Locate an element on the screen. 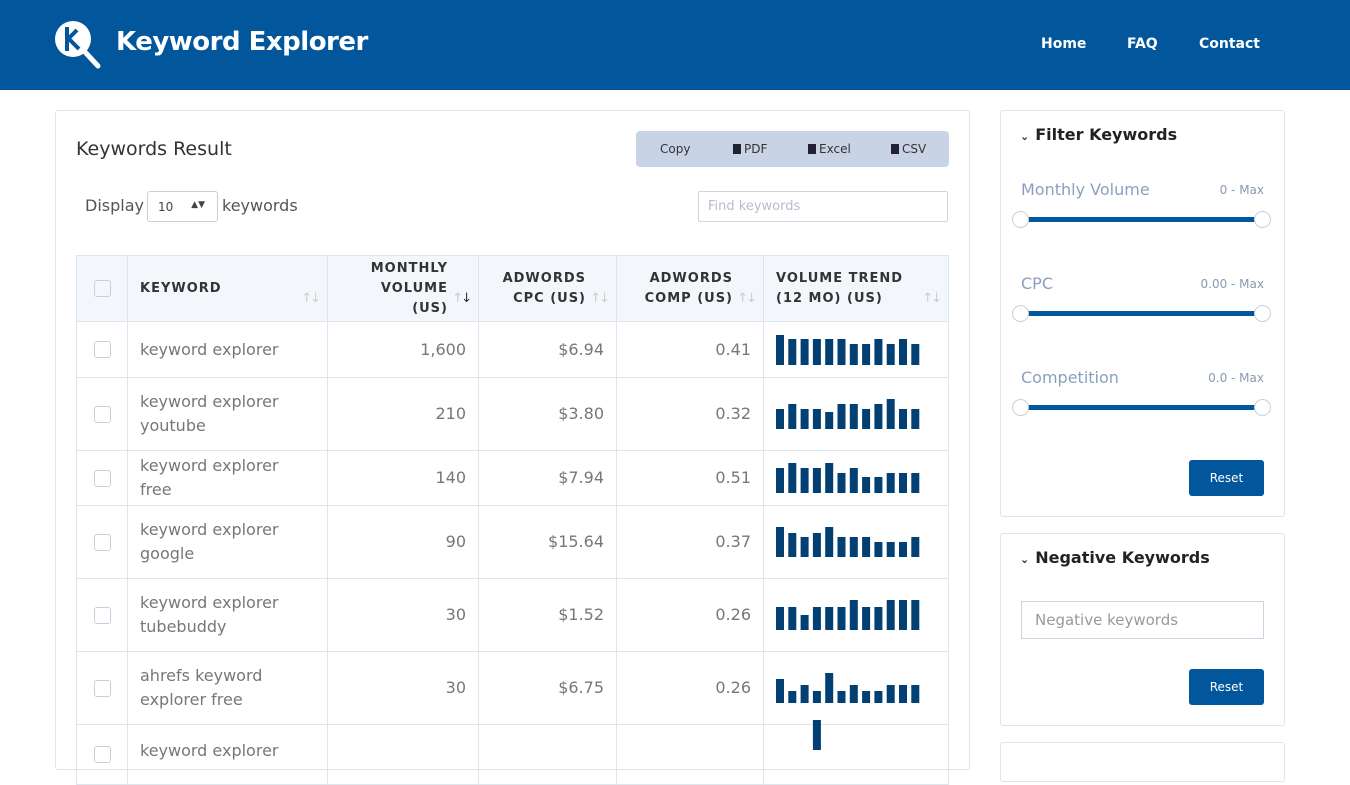  excel-button: Excel is located at coordinates (829, 149).